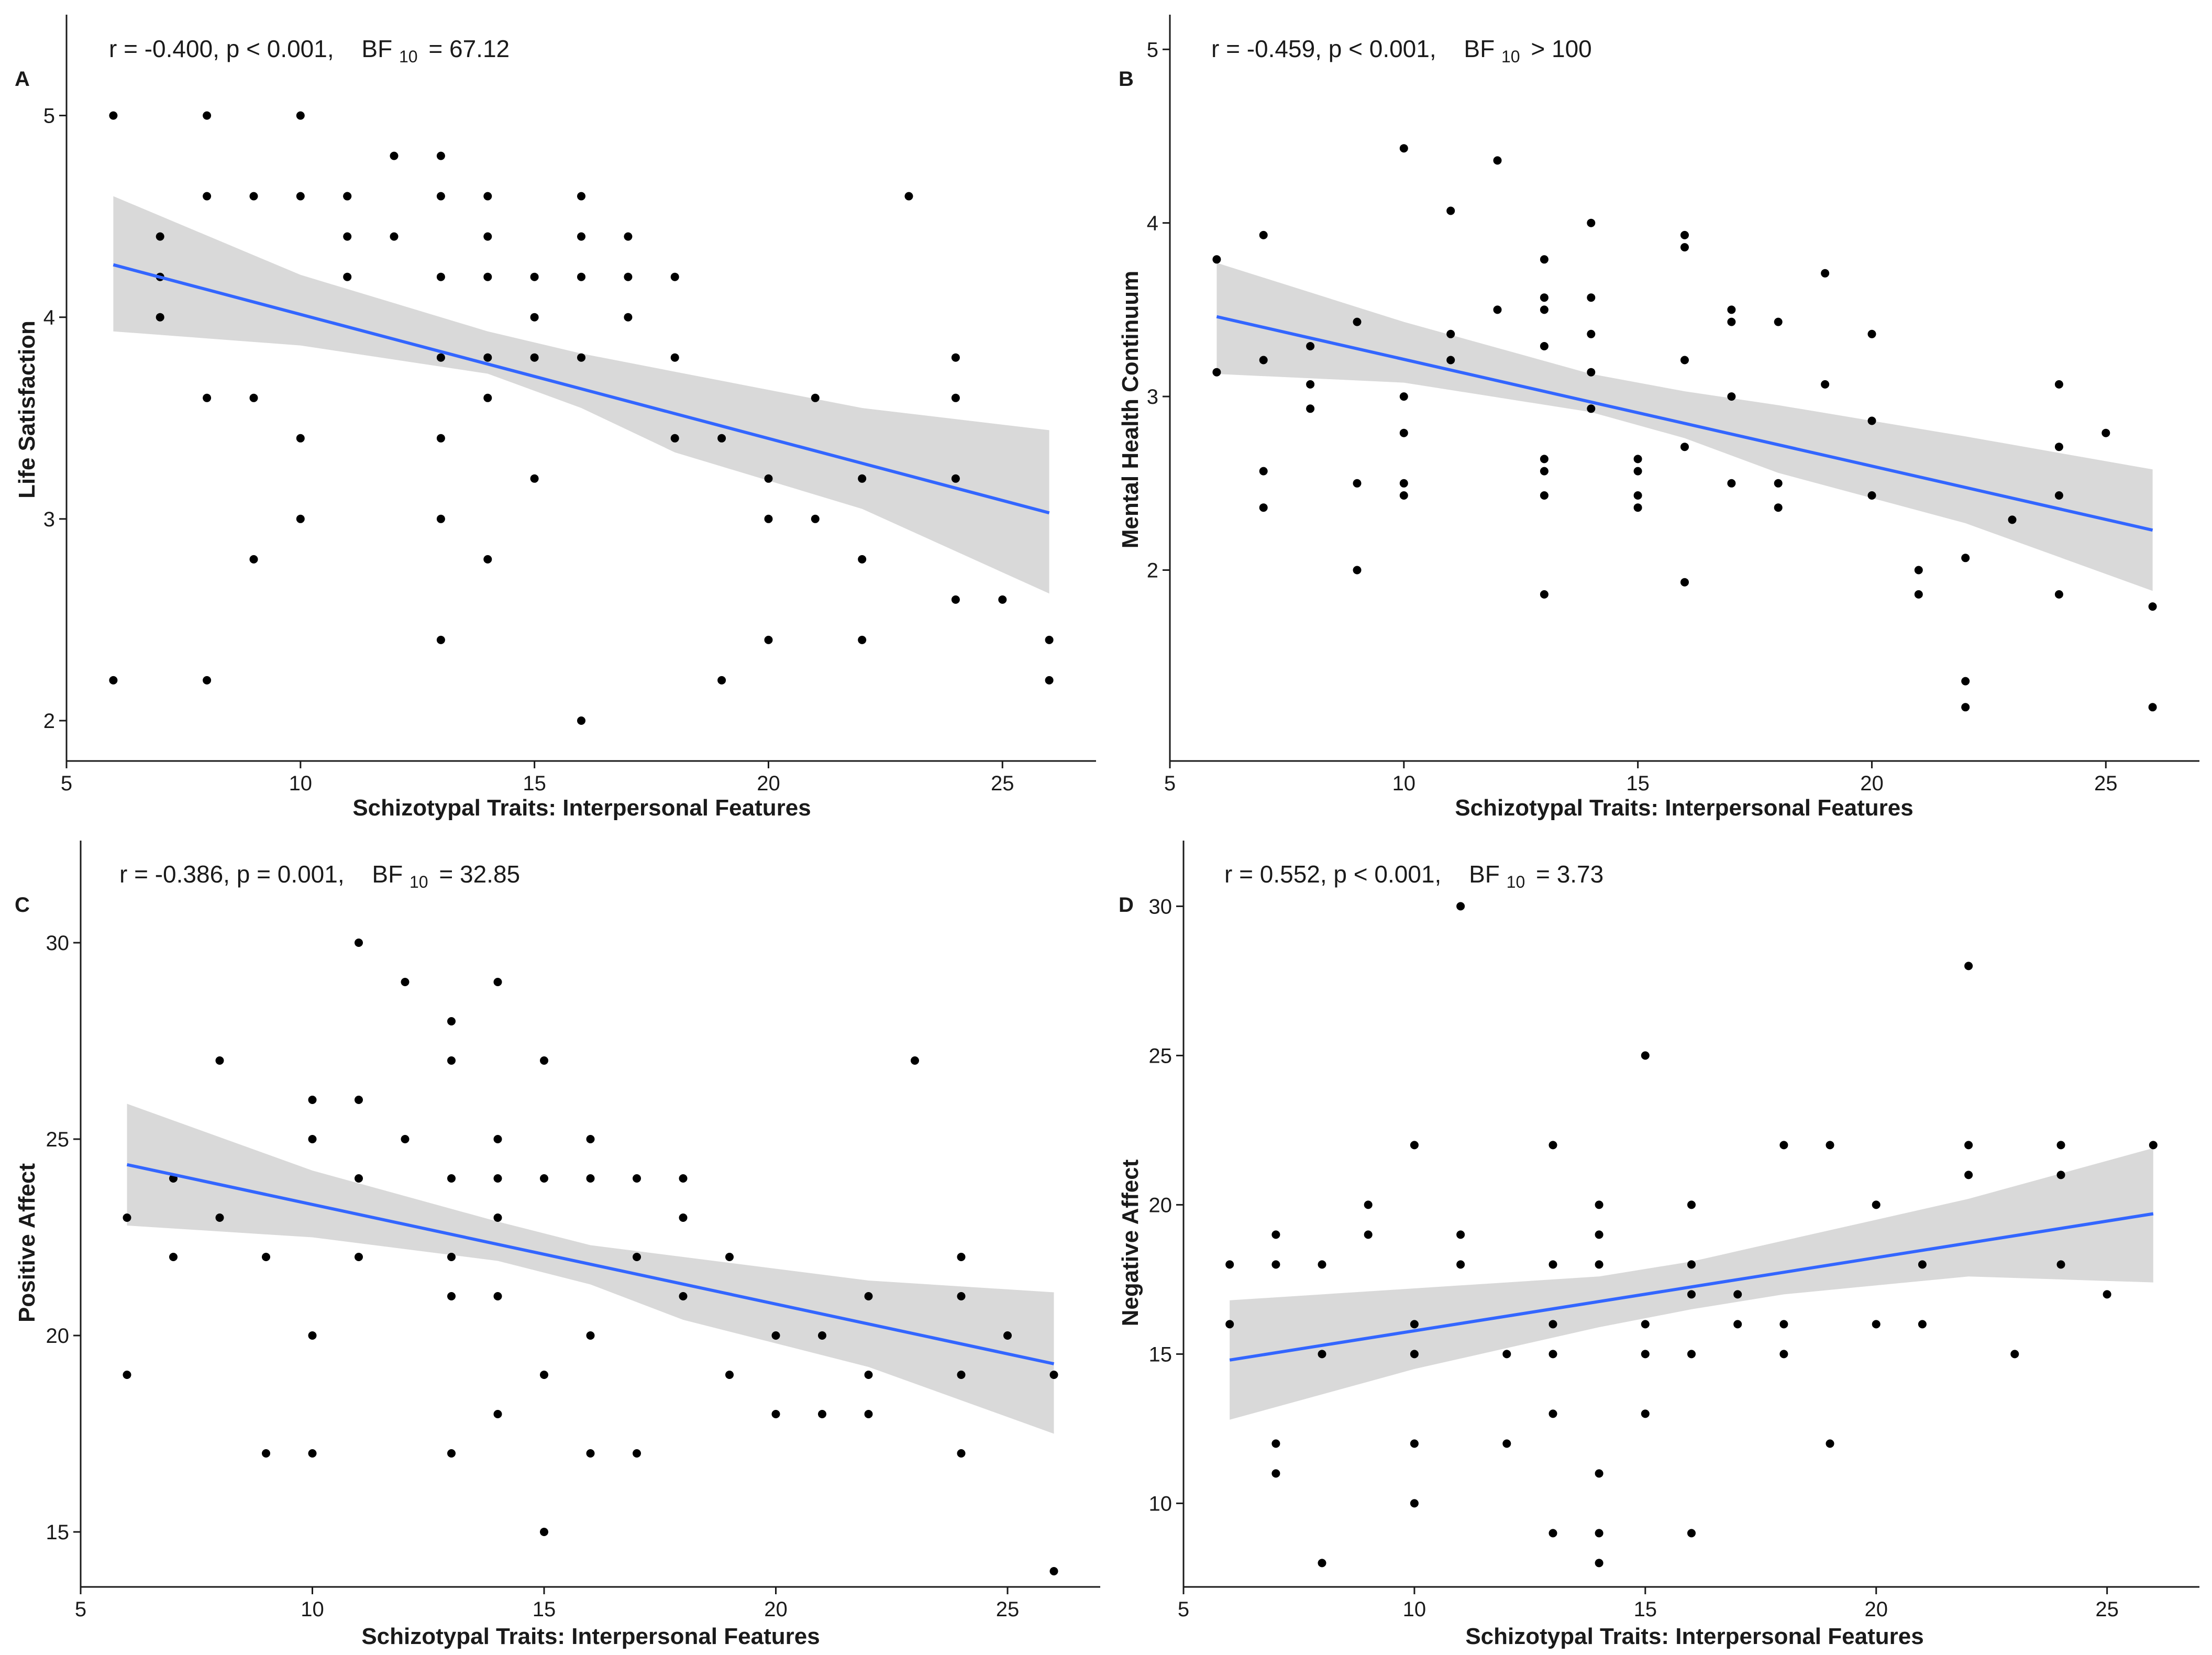  Describe the element at coordinates (49, 519) in the screenshot. I see `panel-a-y-tick-label: 3` at that location.